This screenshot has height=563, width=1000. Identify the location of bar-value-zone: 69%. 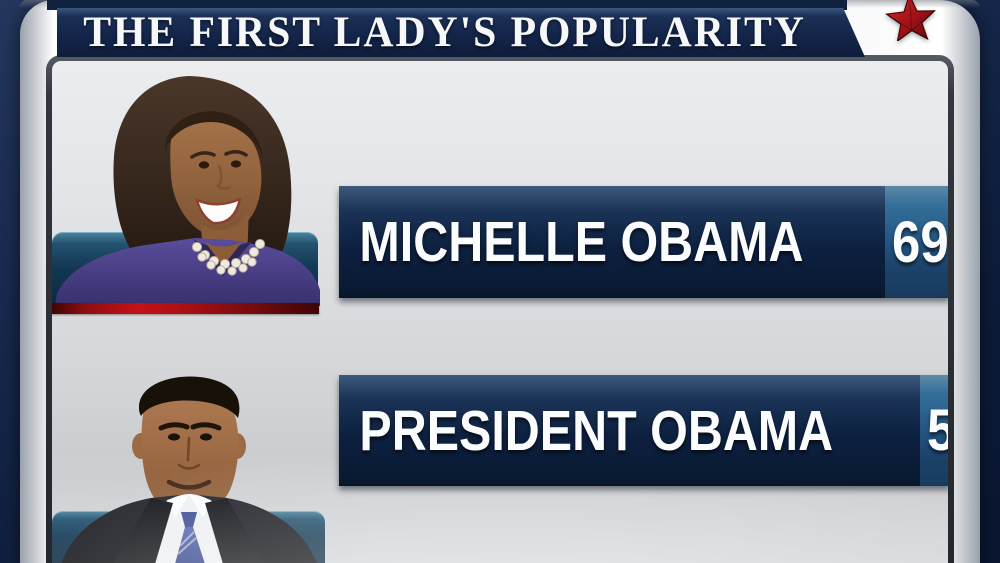
(916, 242).